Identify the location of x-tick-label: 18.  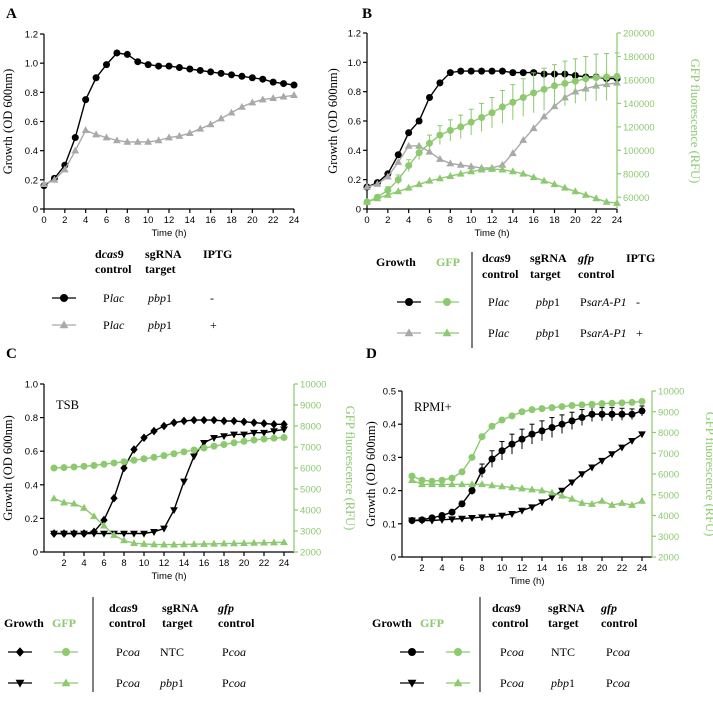
(554, 220).